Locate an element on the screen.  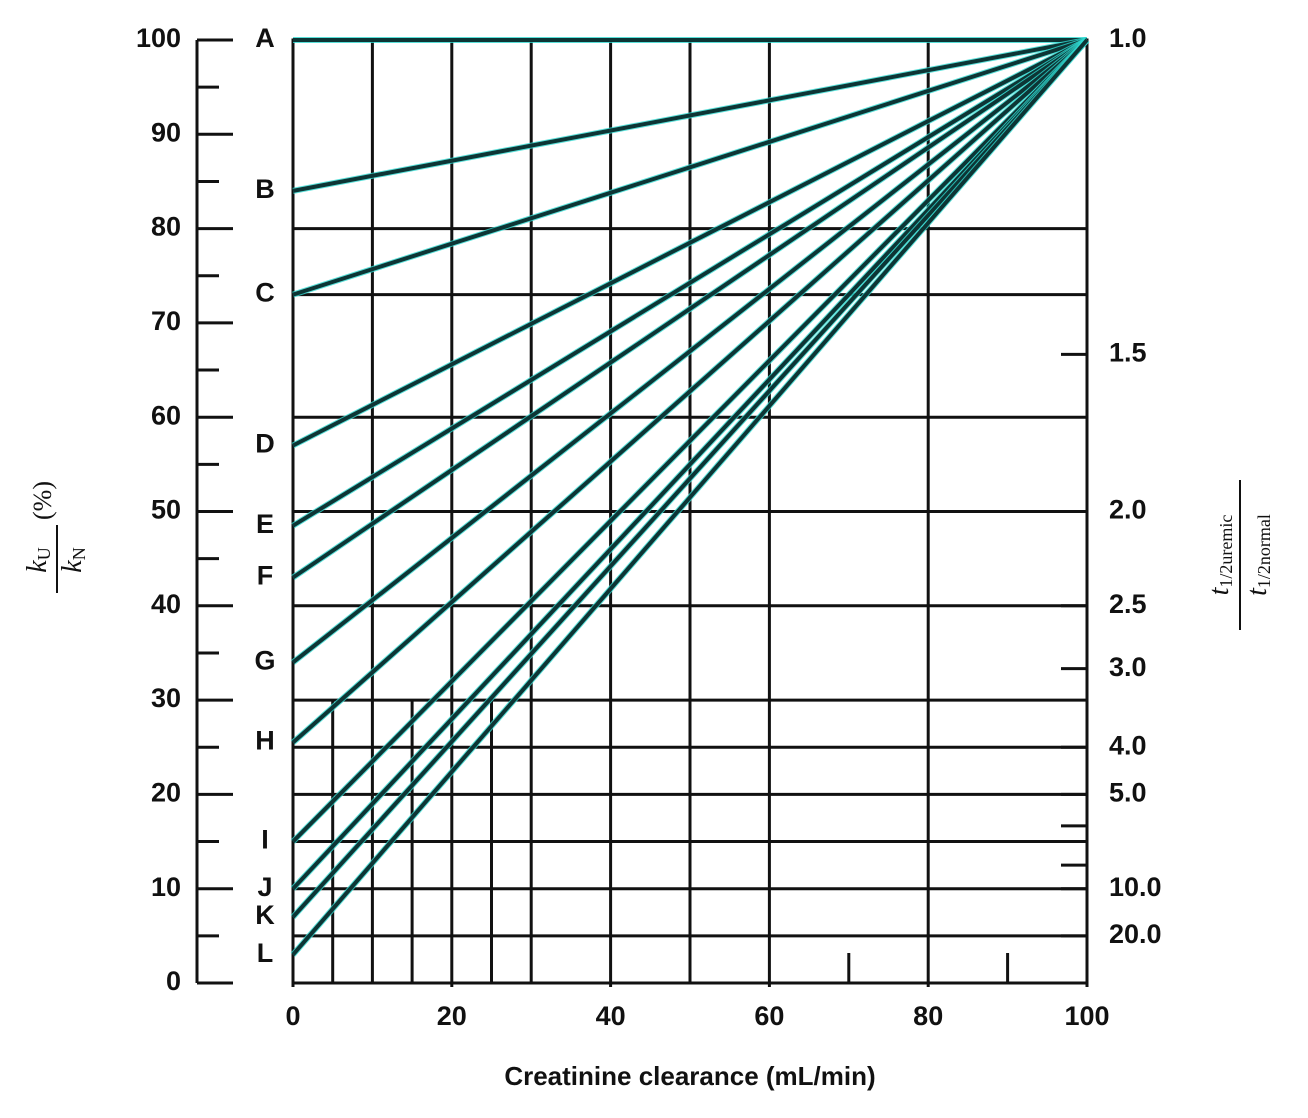
series-label: B is located at coordinates (265, 189).